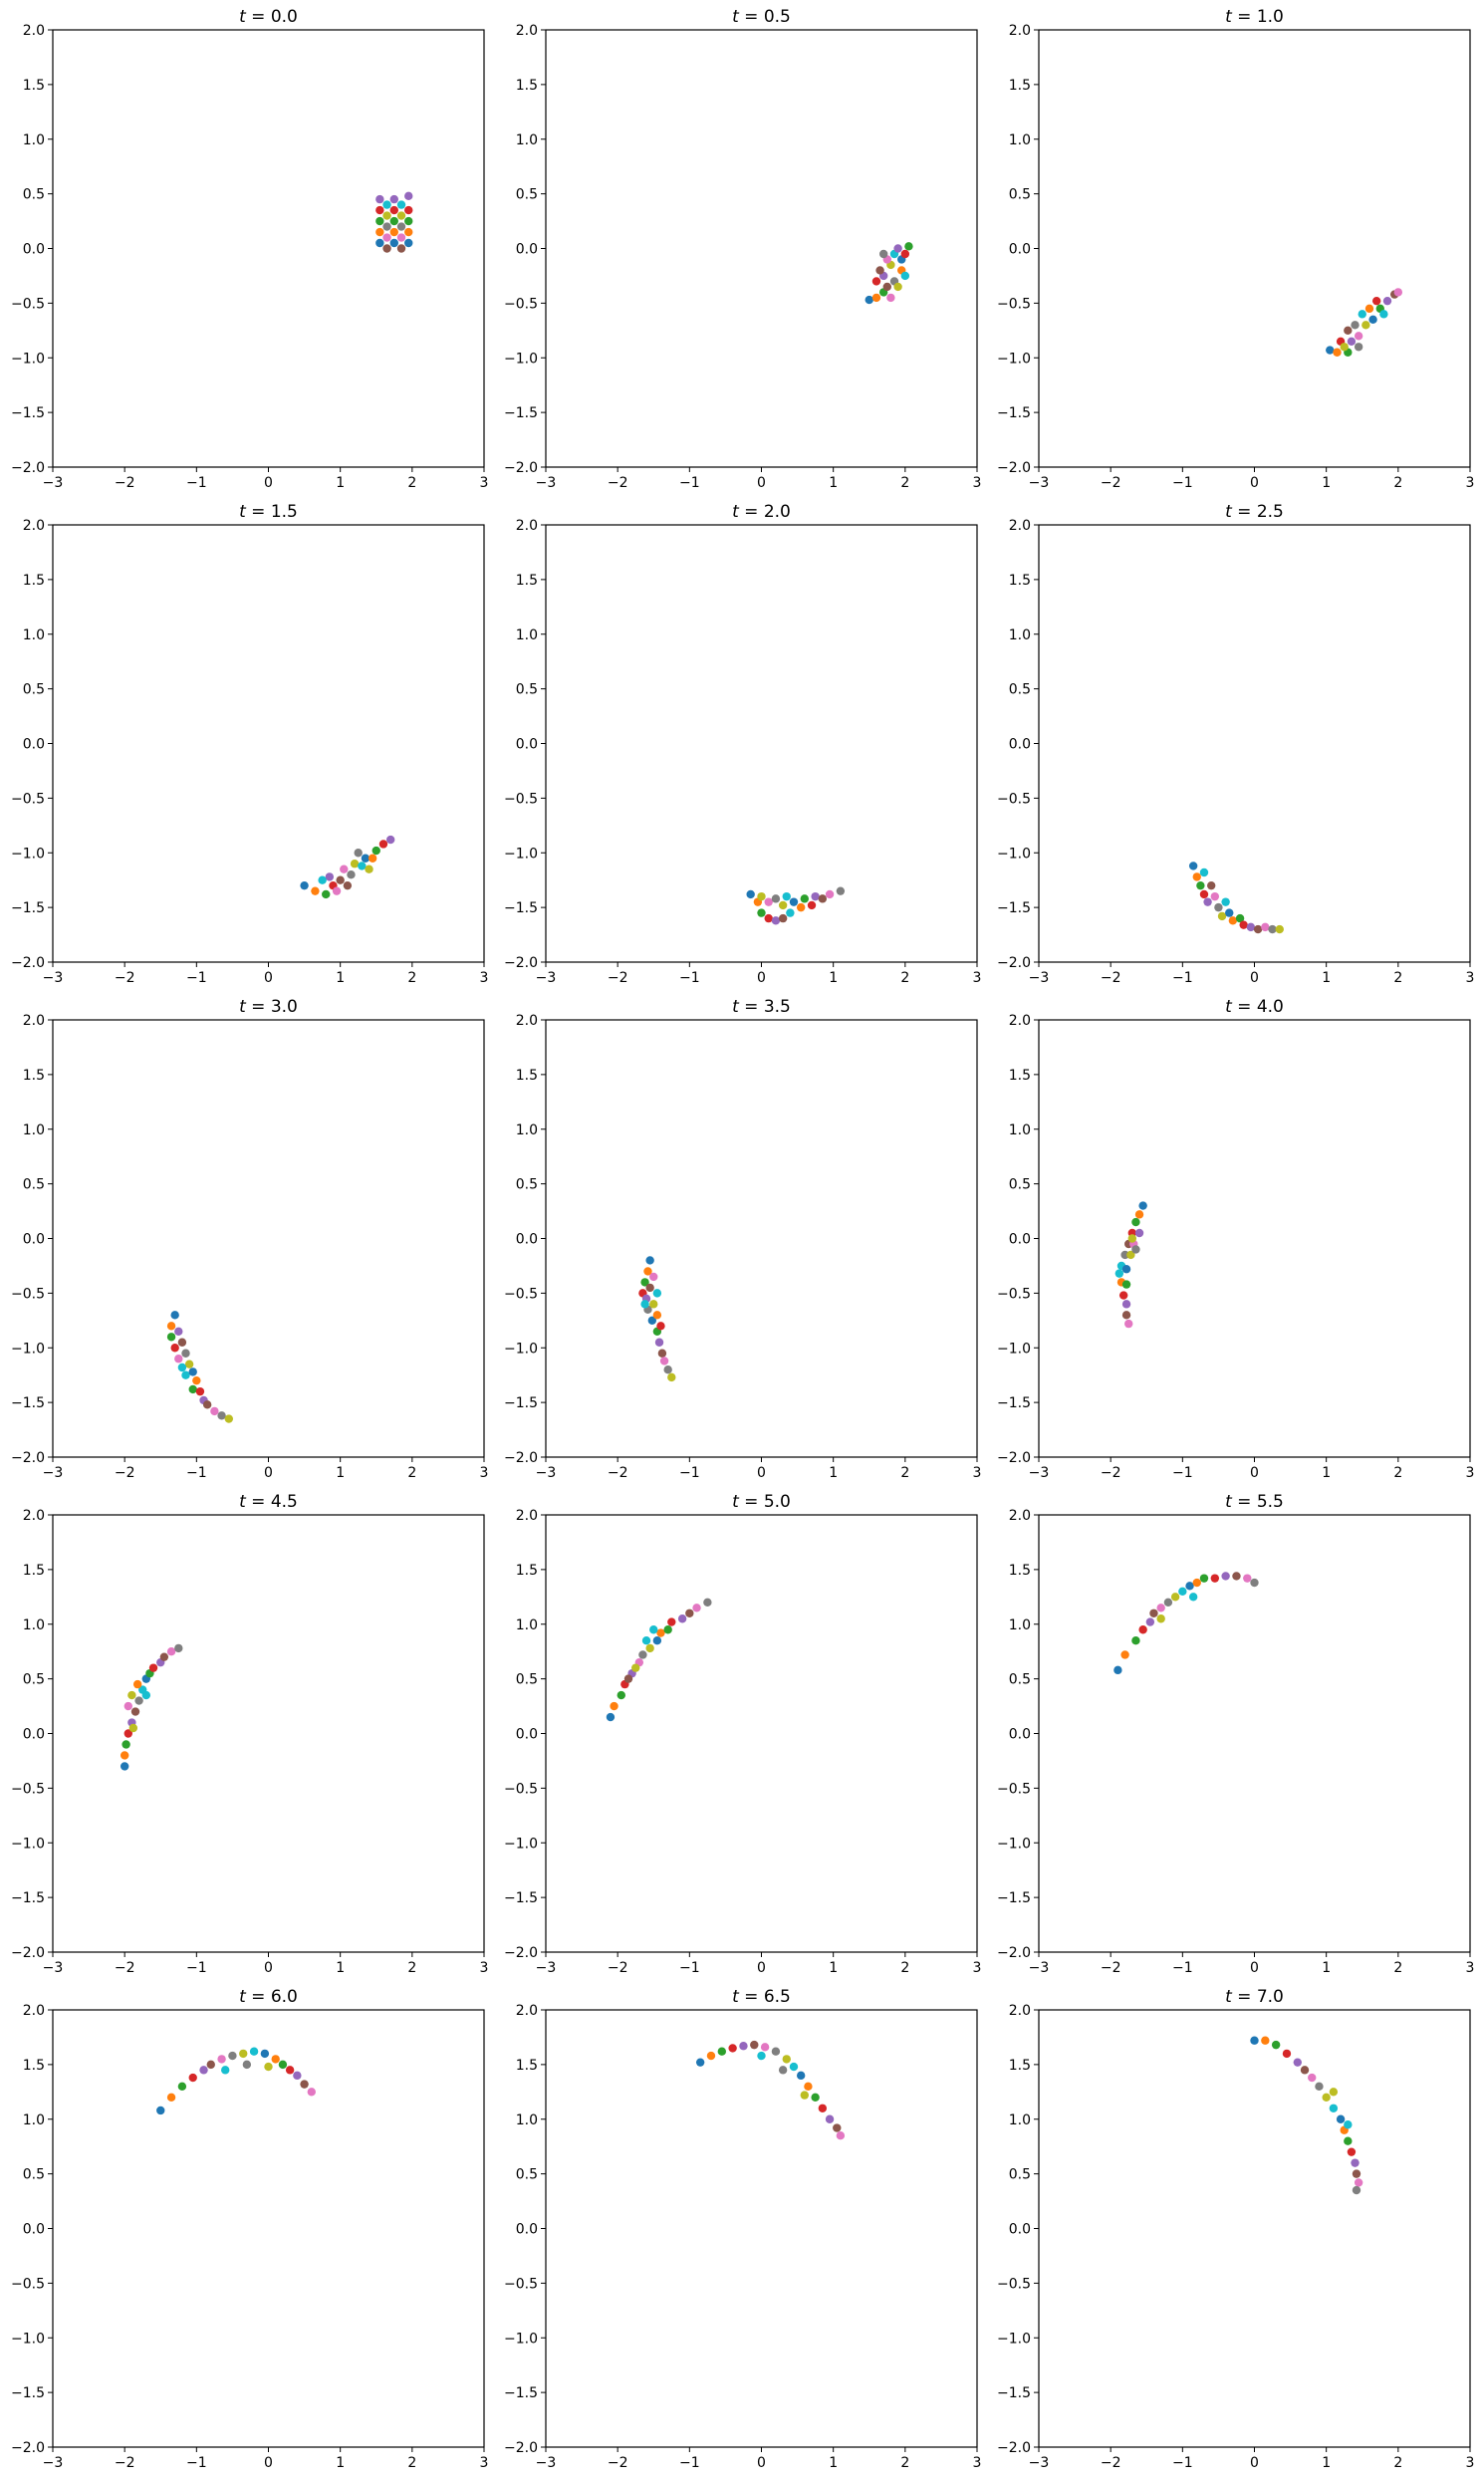 Image resolution: width=1484 pixels, height=2480 pixels. Describe the element at coordinates (765, 1502) in the screenshot. I see `subplot-title-value: = 5.0` at that location.